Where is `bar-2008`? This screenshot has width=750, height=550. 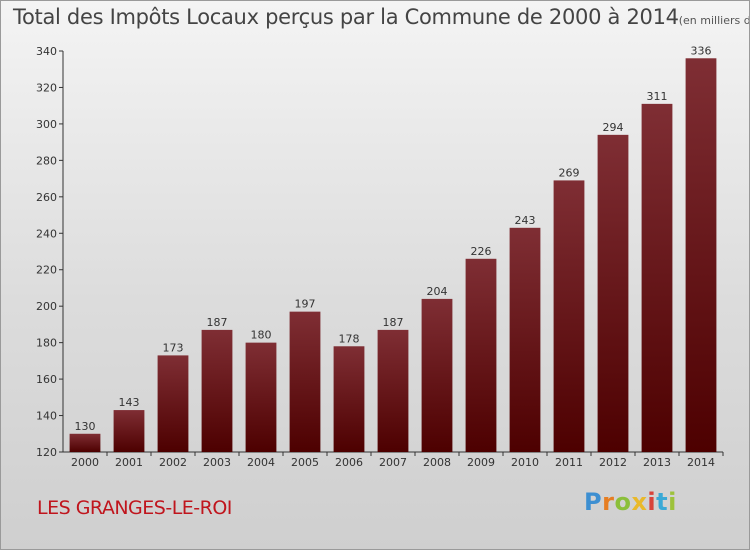
bar-2008 is located at coordinates (437, 375).